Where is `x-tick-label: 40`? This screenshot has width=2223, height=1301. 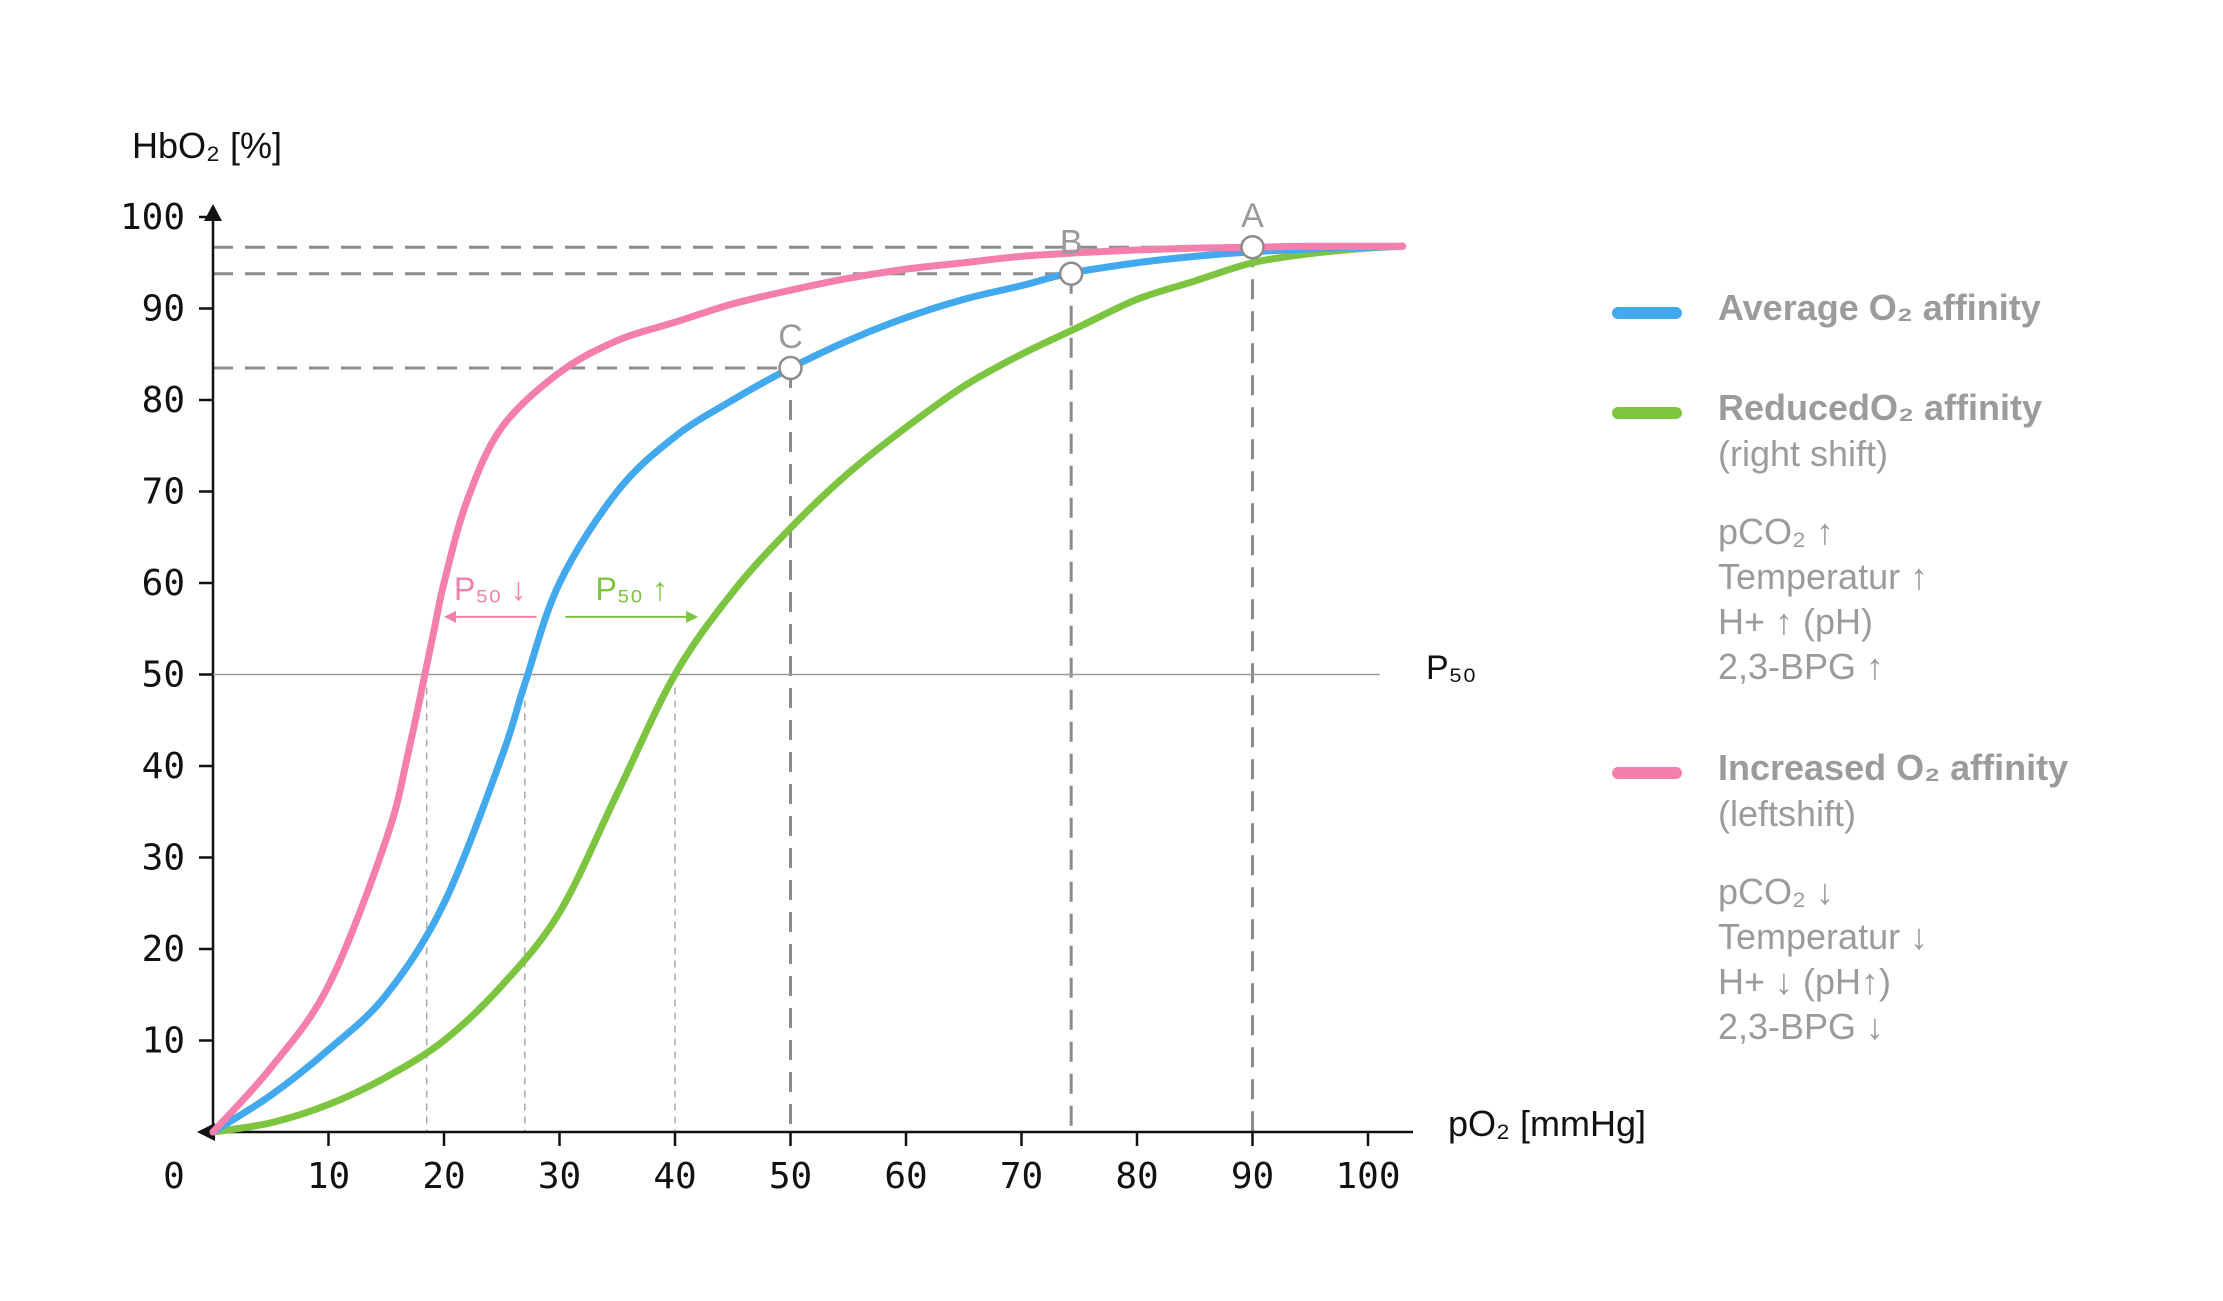 x-tick-label: 40 is located at coordinates (674, 1176).